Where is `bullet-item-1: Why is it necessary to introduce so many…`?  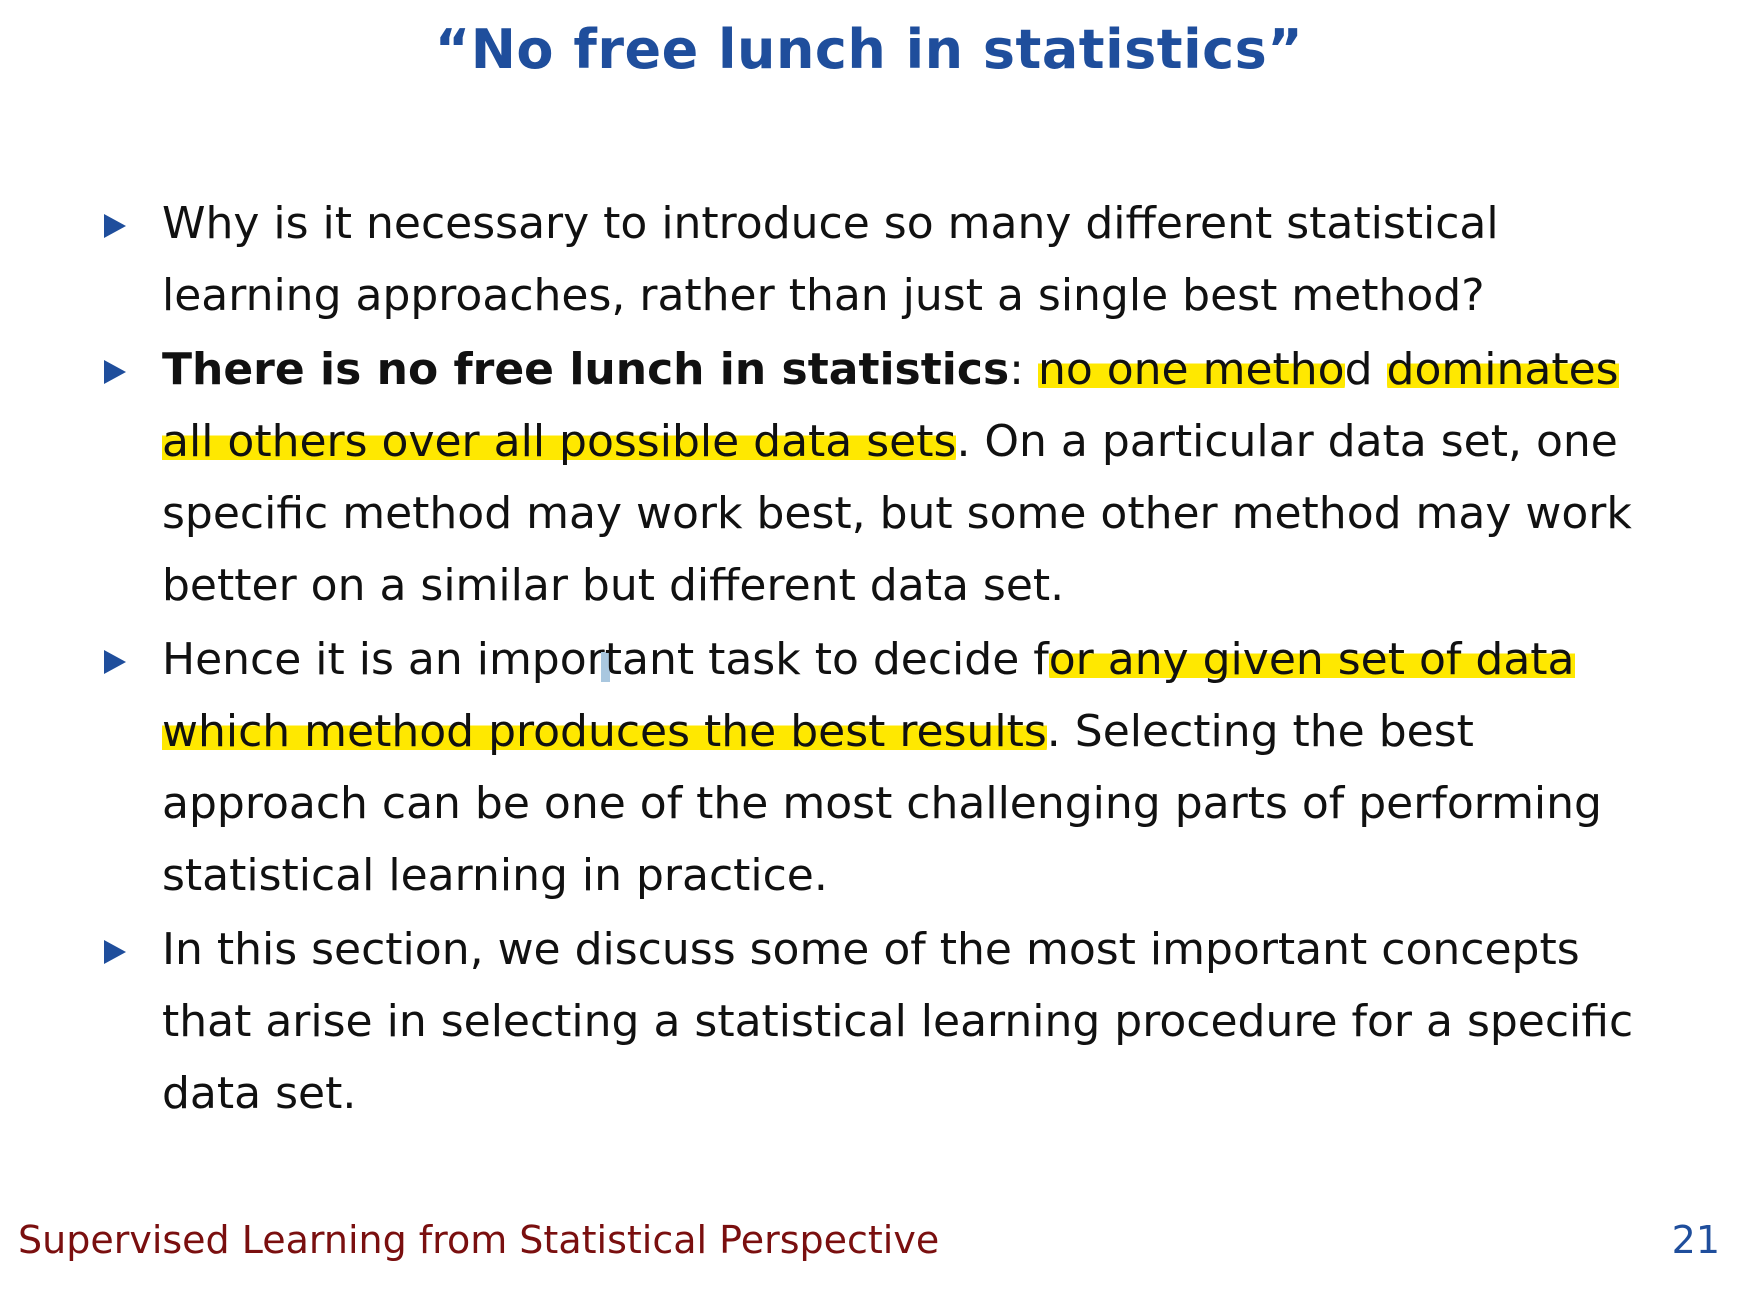
bullet-item-1: Why is it necessary to introduce so many… is located at coordinates (878, 260).